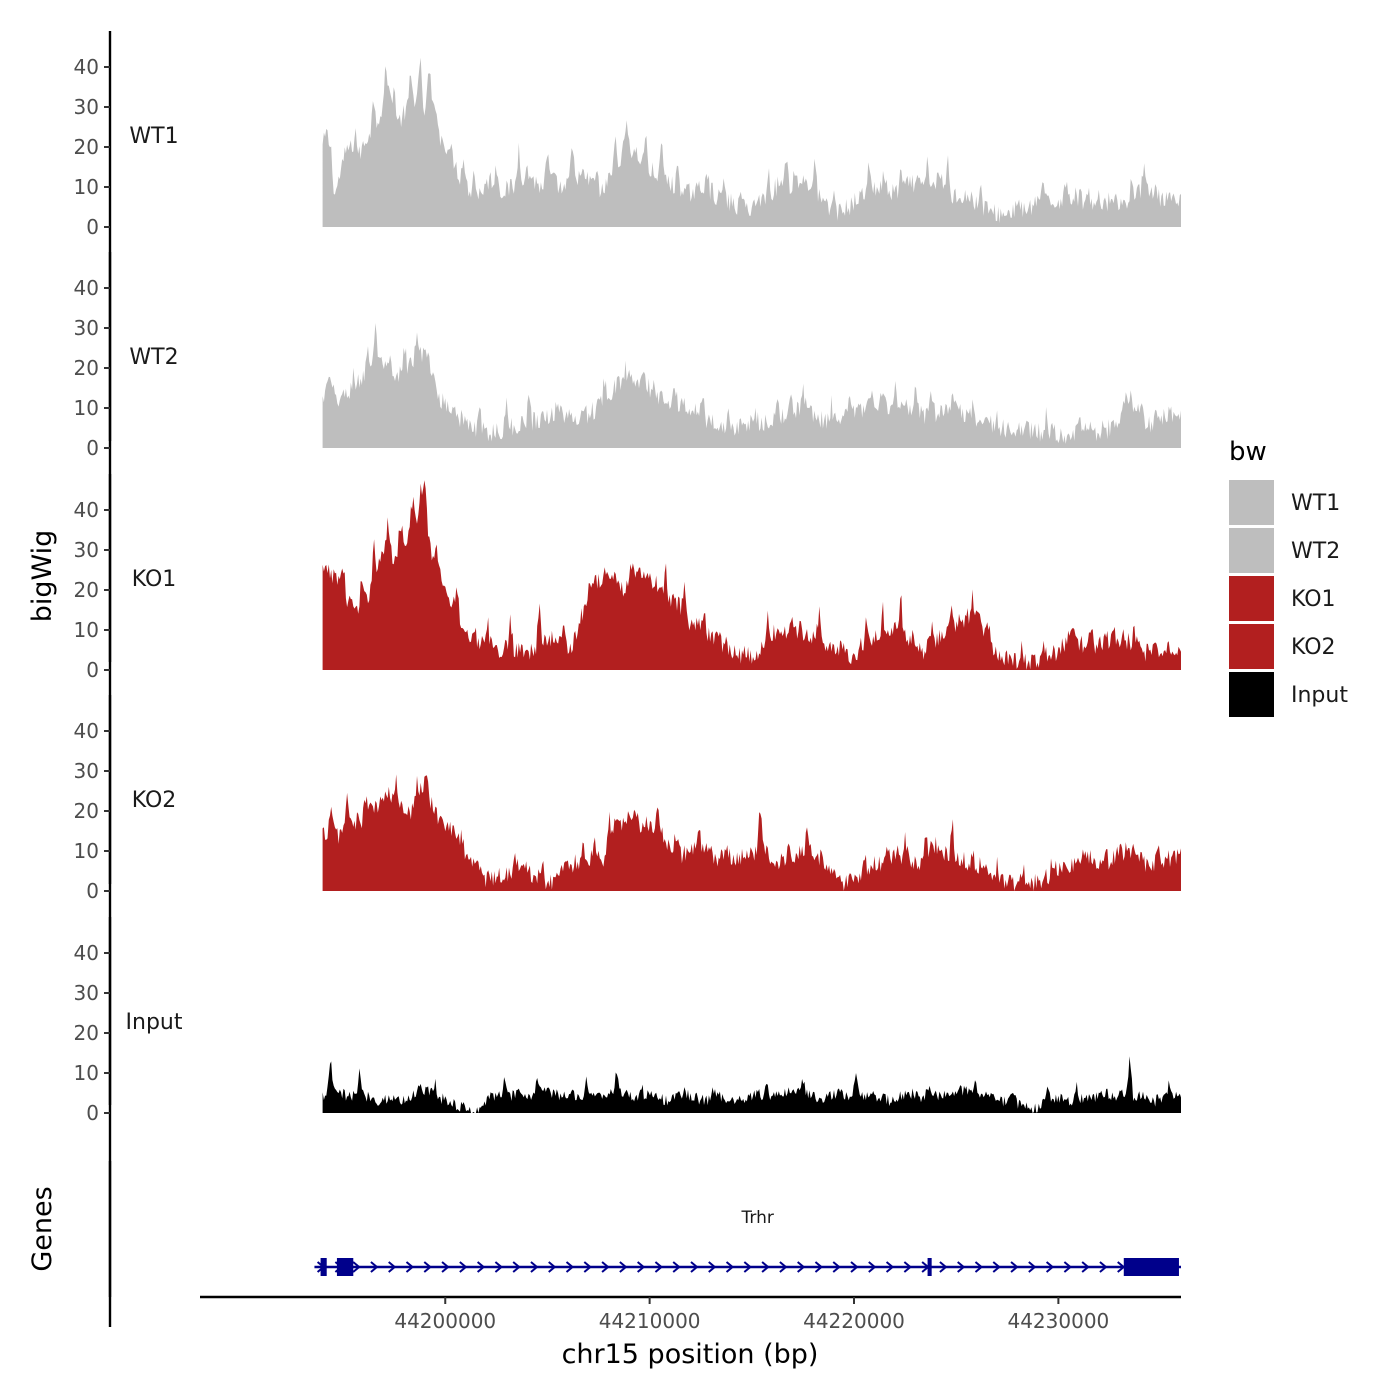 Image resolution: width=1400 pixels, height=1400 pixels. Describe the element at coordinates (154, 800) in the screenshot. I see `track-label: KO2` at that location.